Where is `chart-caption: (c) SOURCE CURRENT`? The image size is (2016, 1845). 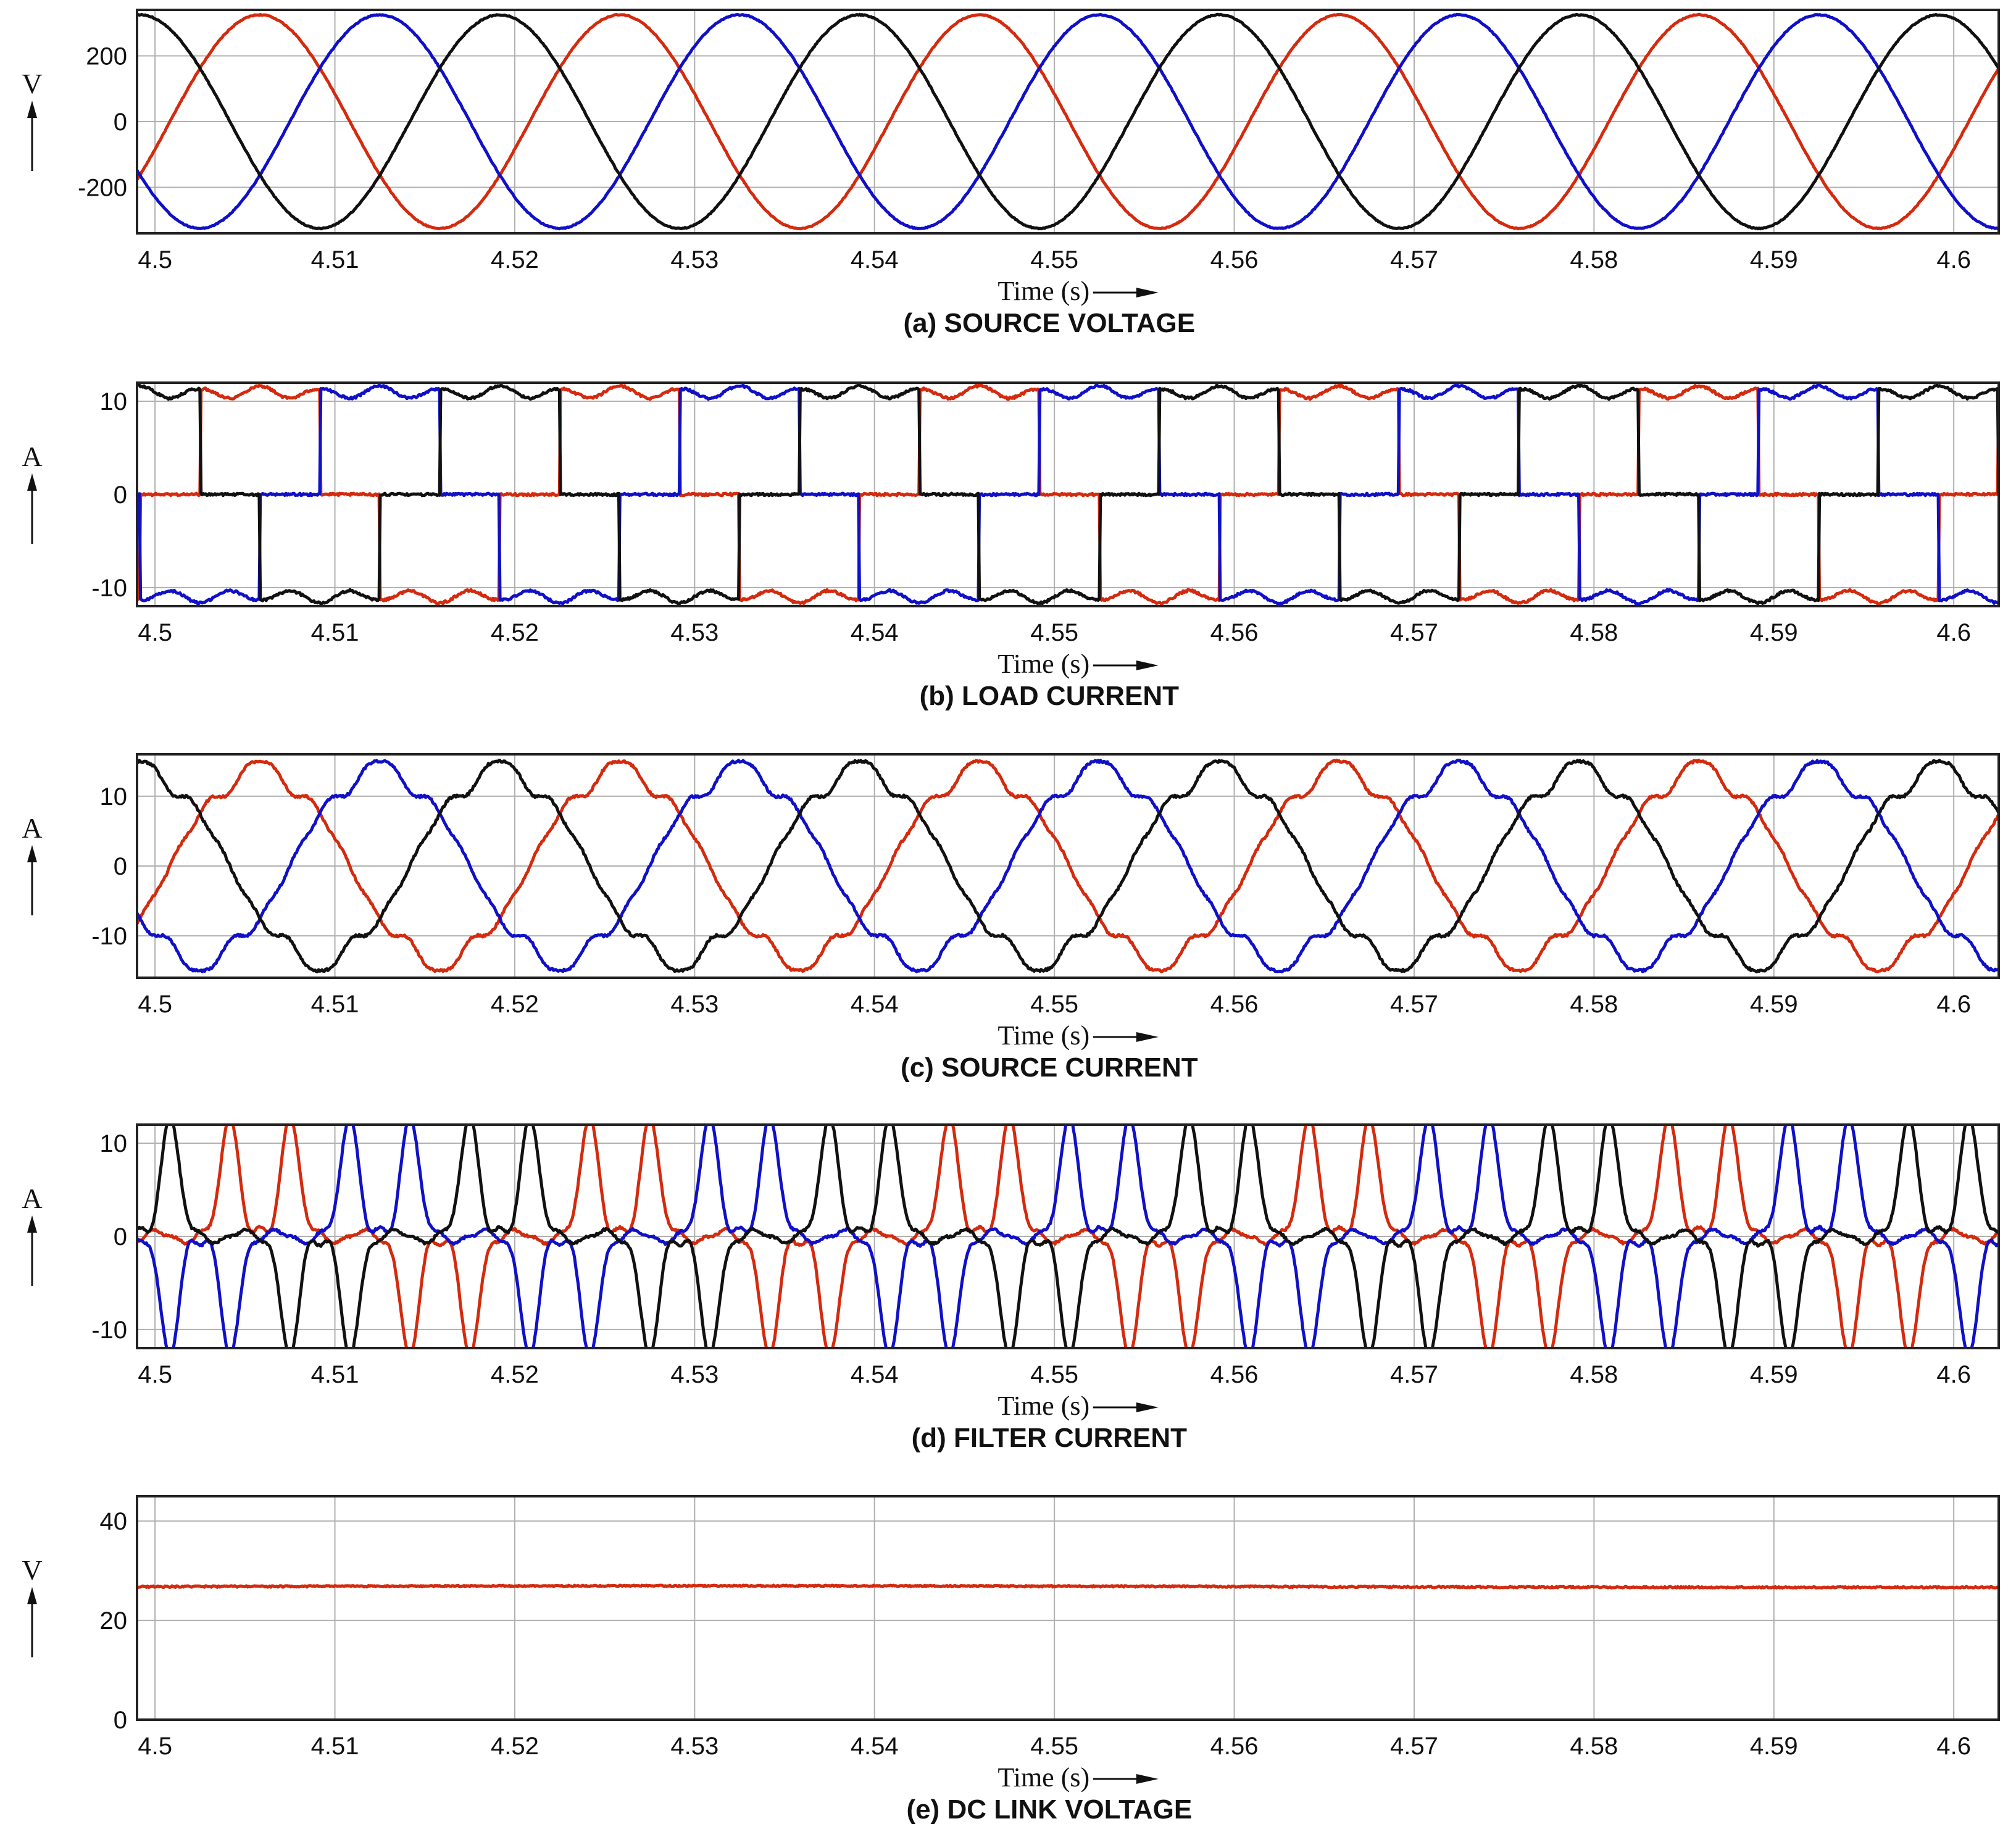
chart-caption: (c) SOURCE CURRENT is located at coordinates (1049, 1067).